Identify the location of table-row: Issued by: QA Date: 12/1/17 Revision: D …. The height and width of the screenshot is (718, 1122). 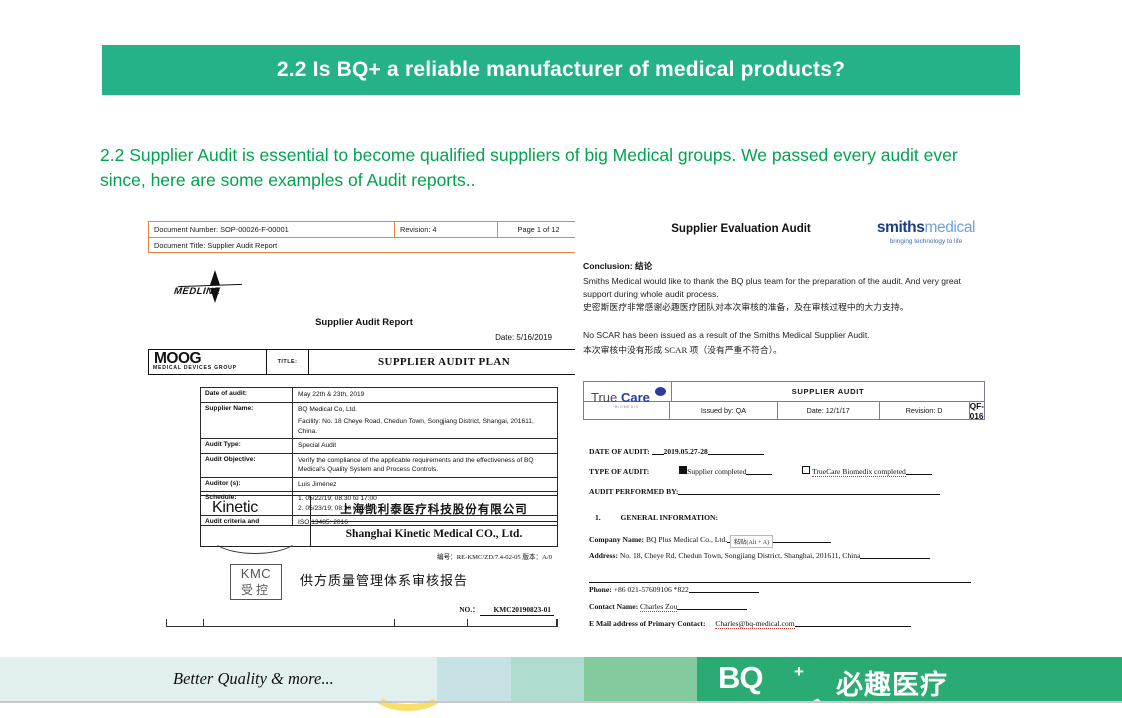
(784, 411).